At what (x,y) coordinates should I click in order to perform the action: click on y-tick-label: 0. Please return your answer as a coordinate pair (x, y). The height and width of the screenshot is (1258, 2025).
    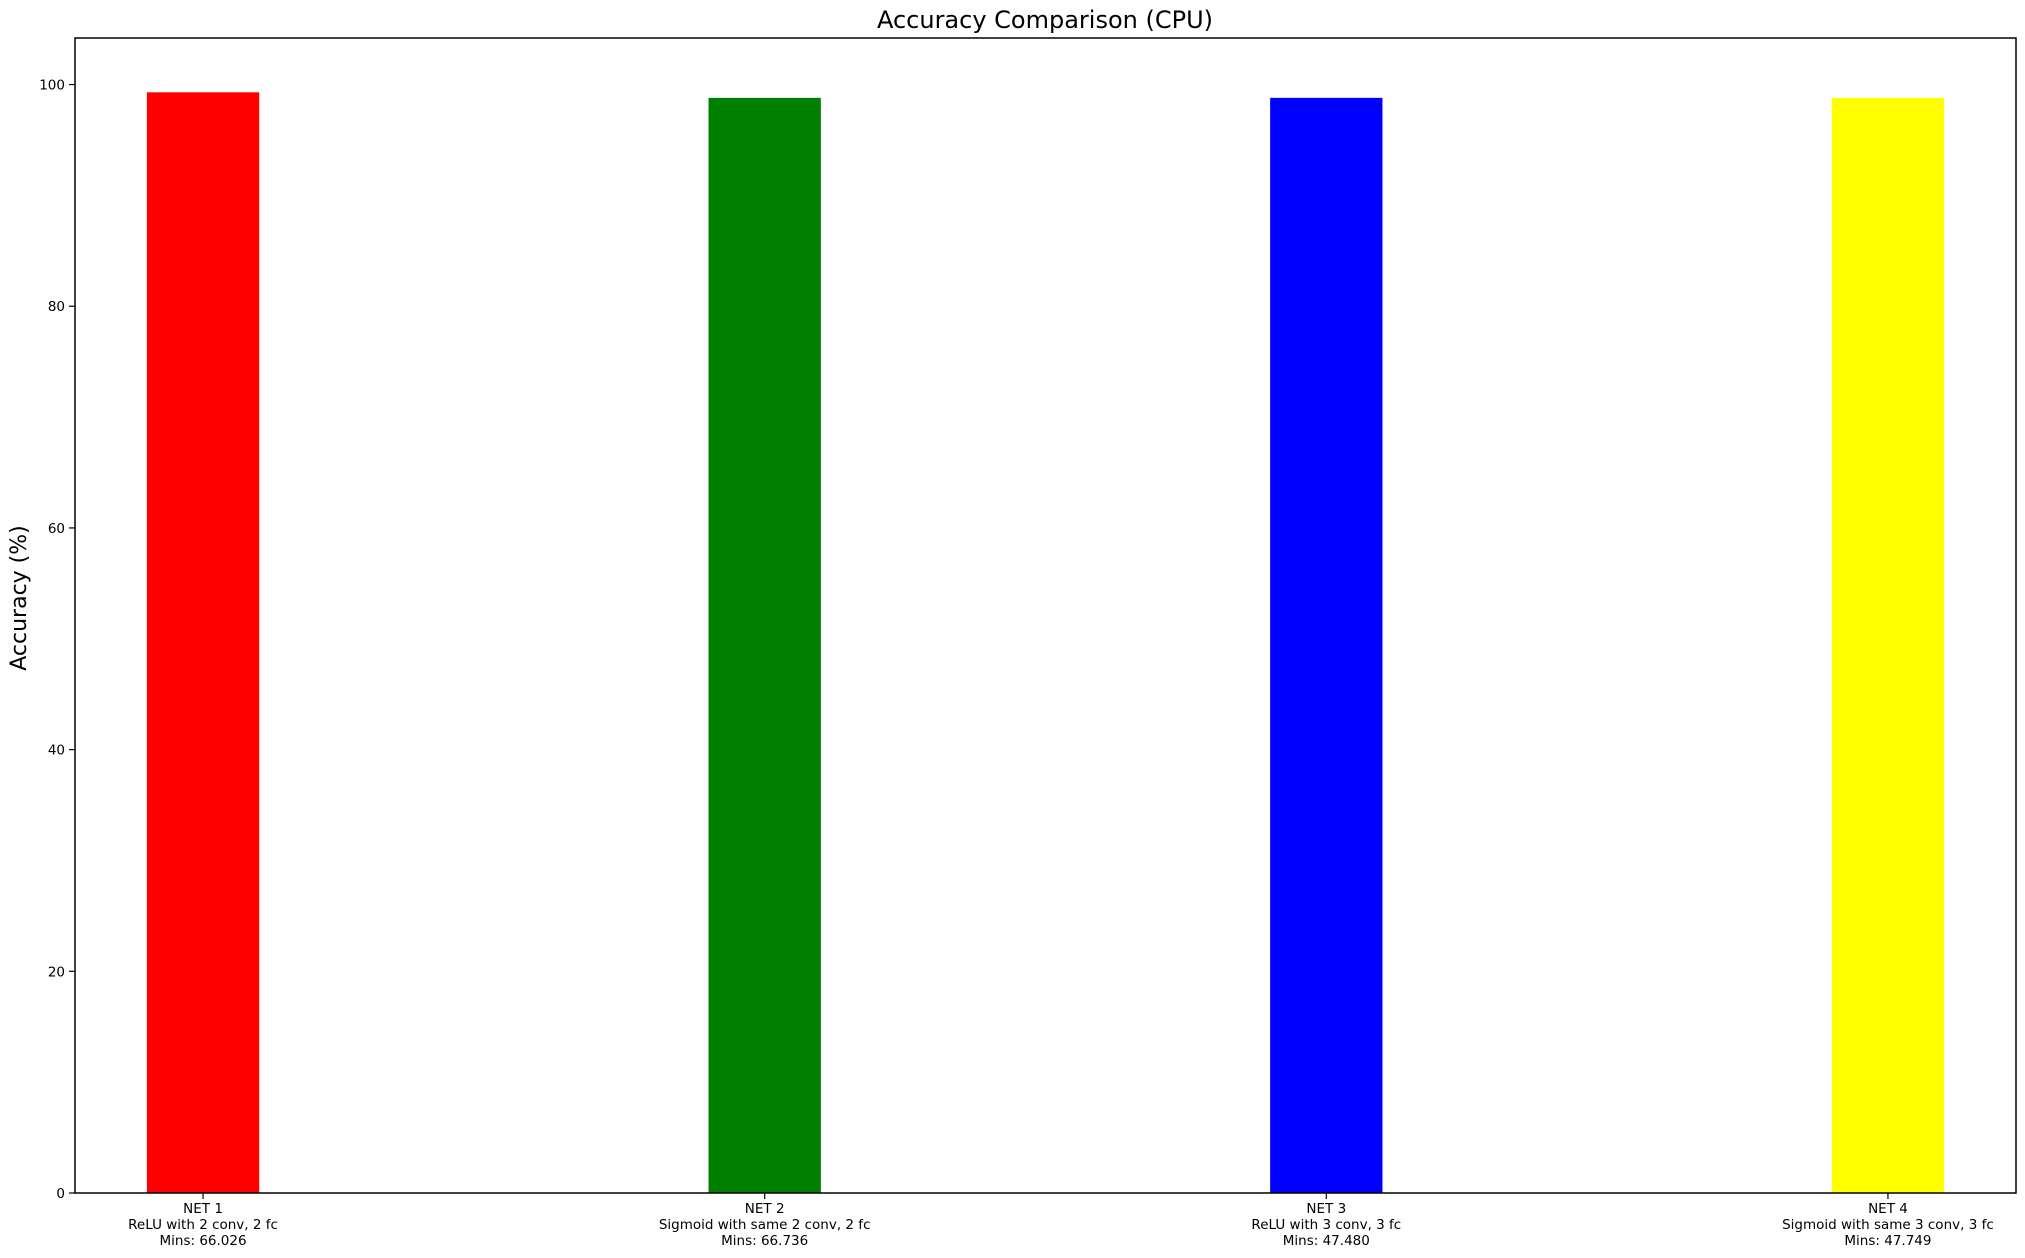
    Looking at the image, I should click on (60, 1194).